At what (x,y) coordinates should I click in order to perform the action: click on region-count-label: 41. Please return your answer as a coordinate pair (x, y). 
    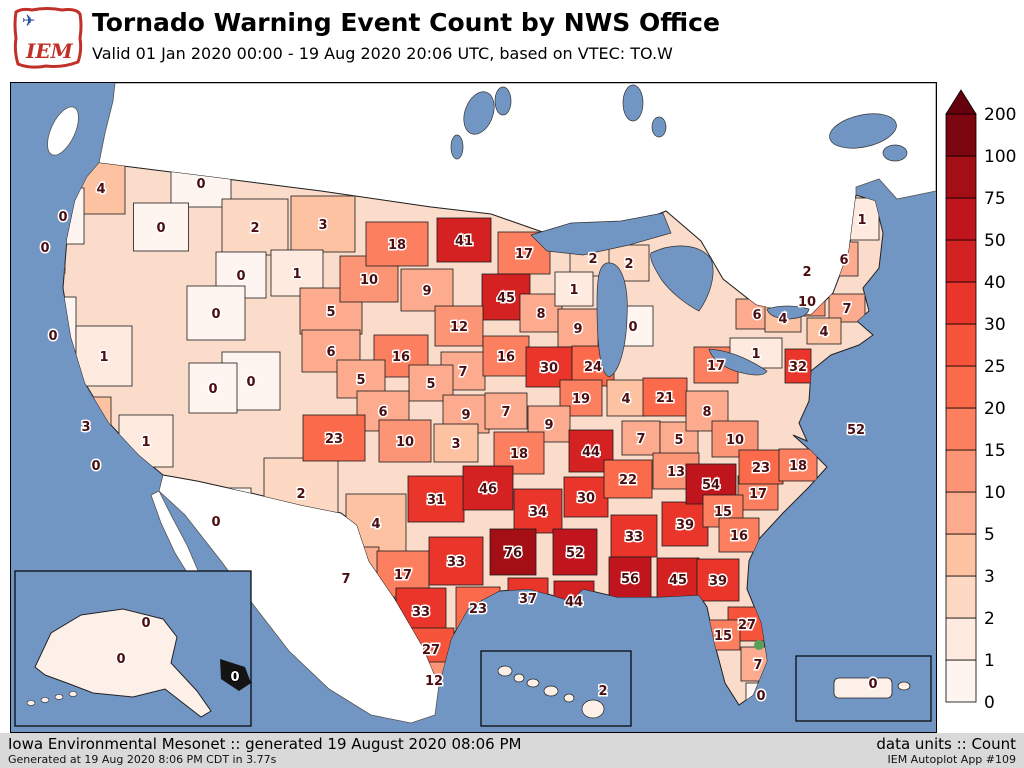
    Looking at the image, I should click on (464, 241).